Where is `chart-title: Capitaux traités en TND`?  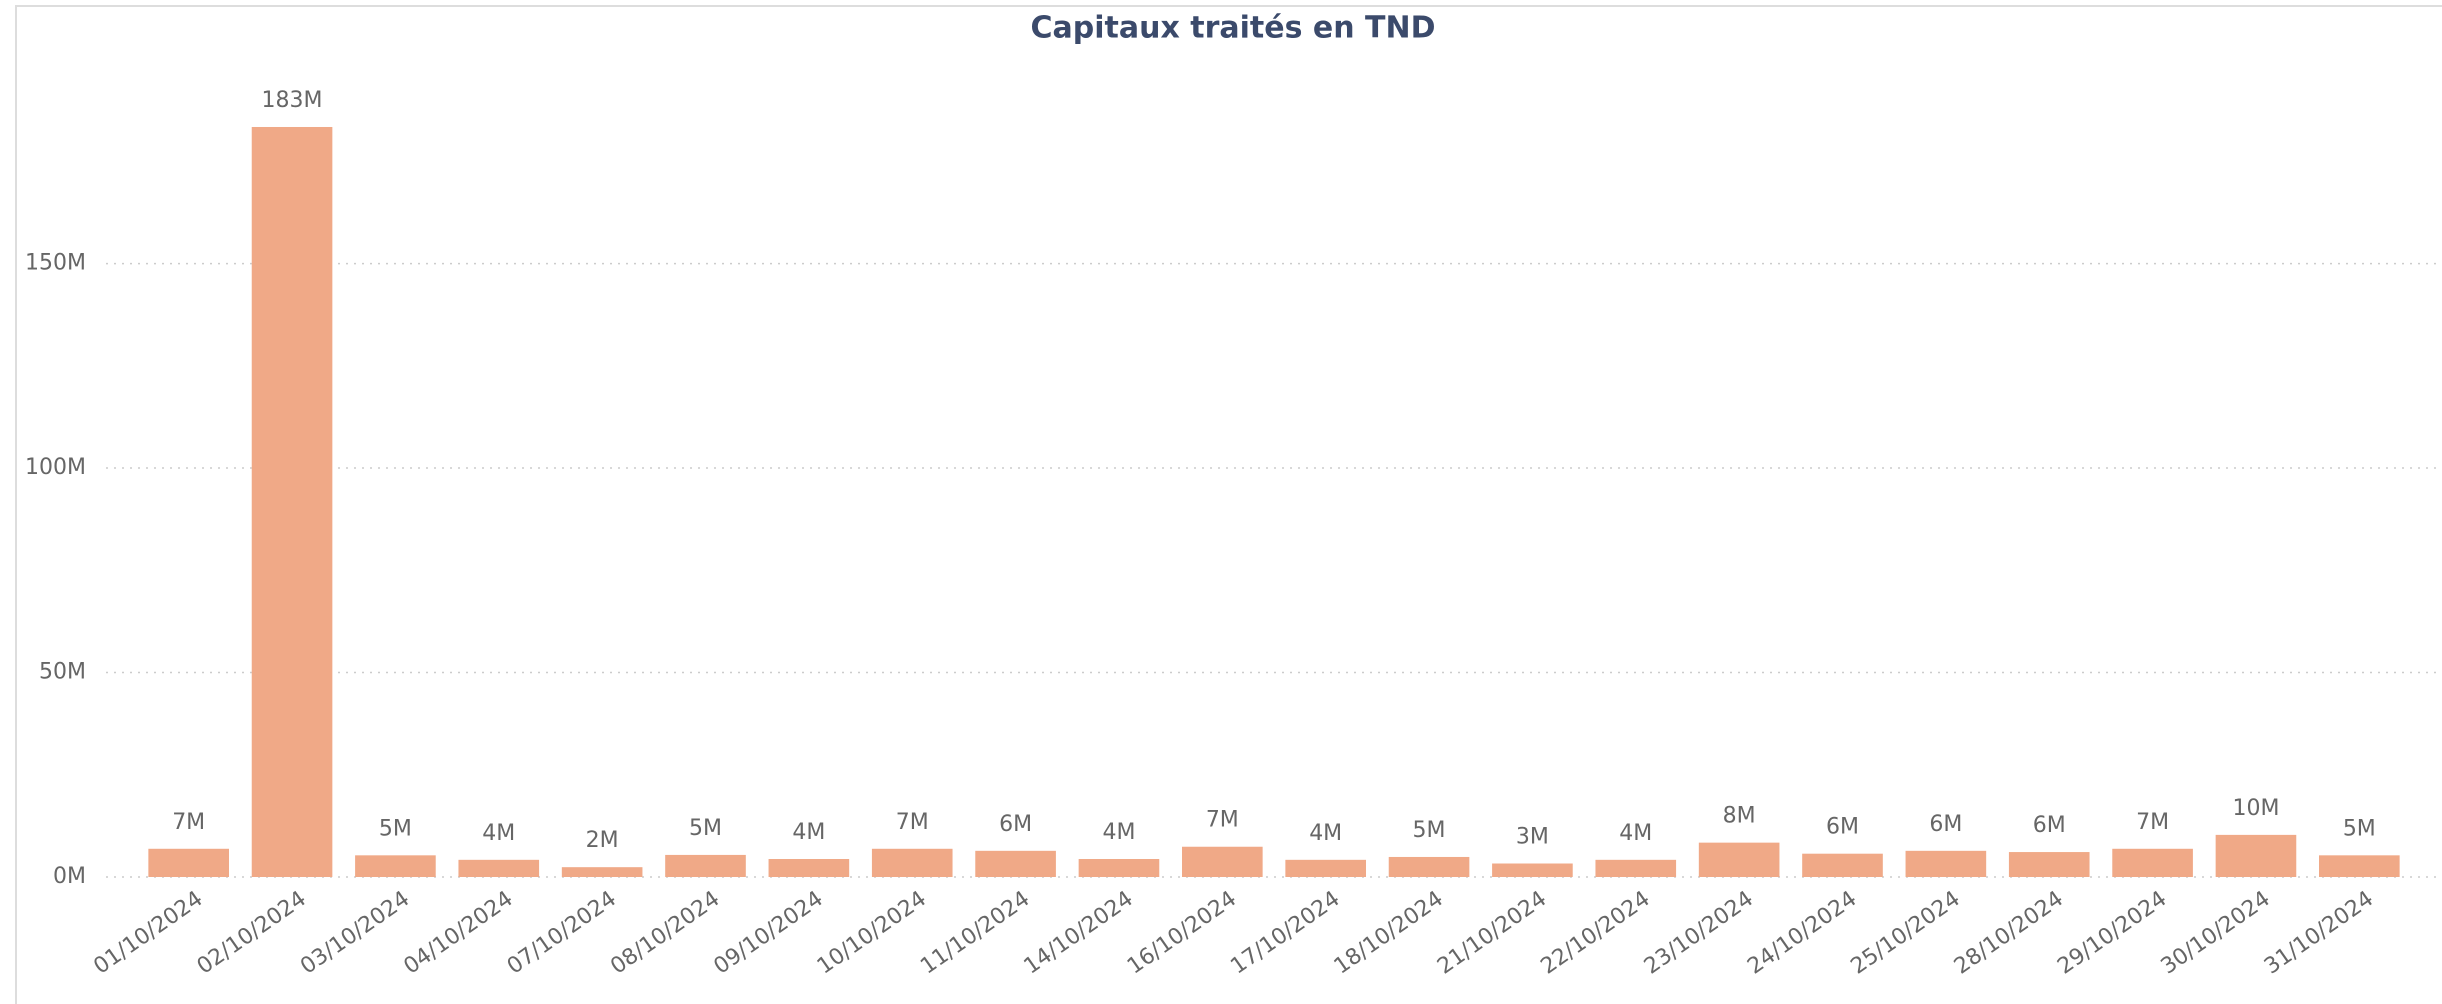
chart-title: Capitaux traités en TND is located at coordinates (1232, 28).